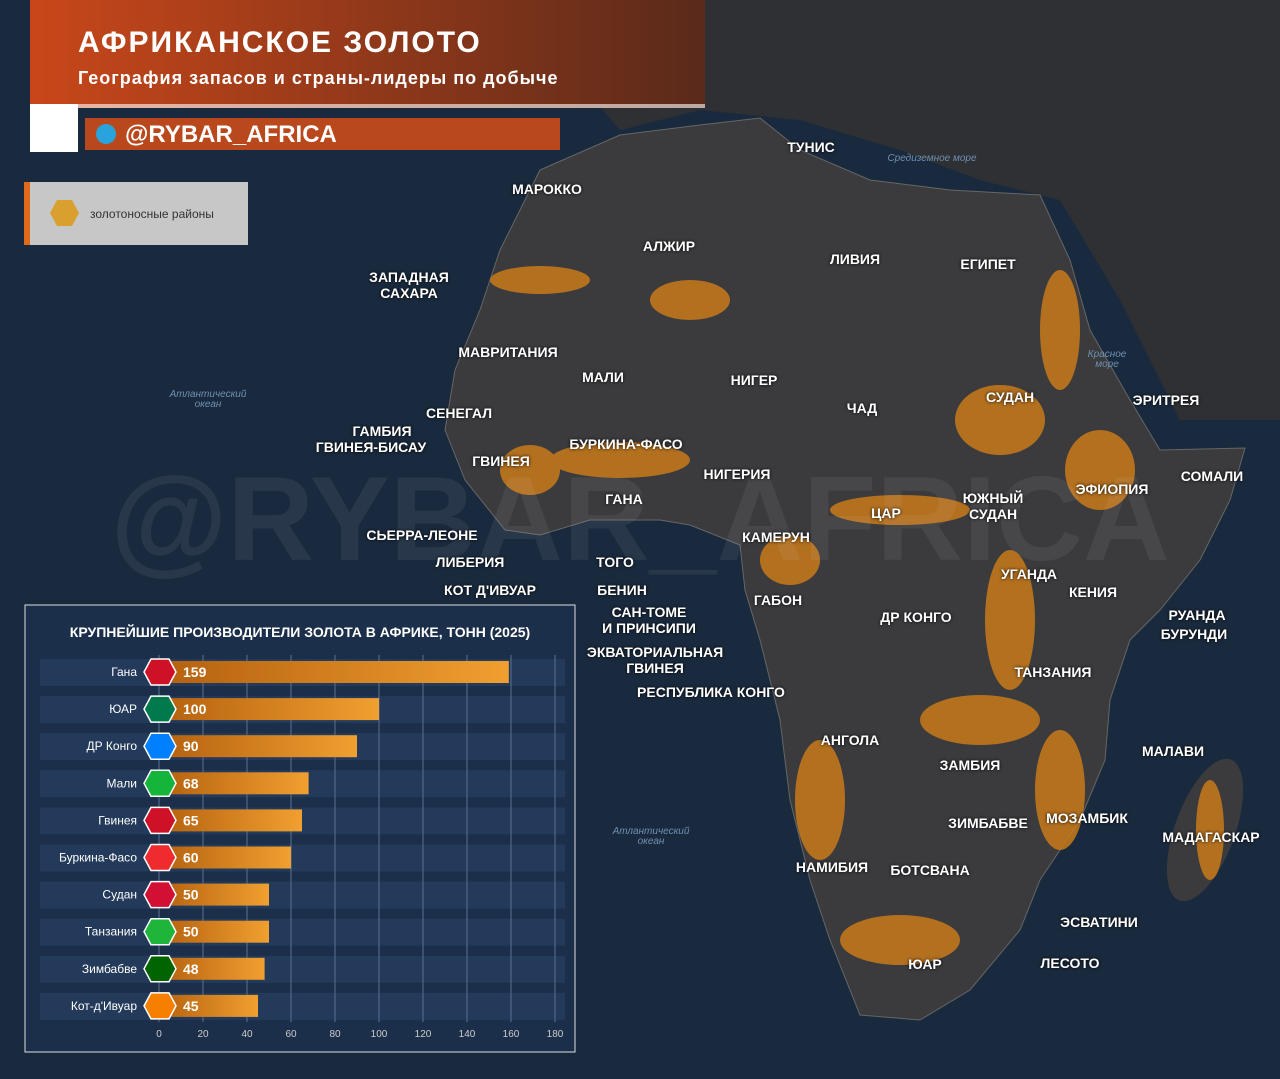 Image resolution: width=1280 pixels, height=1079 pixels. Describe the element at coordinates (925, 964) in the screenshot. I see `country-label: ЮАР` at that location.